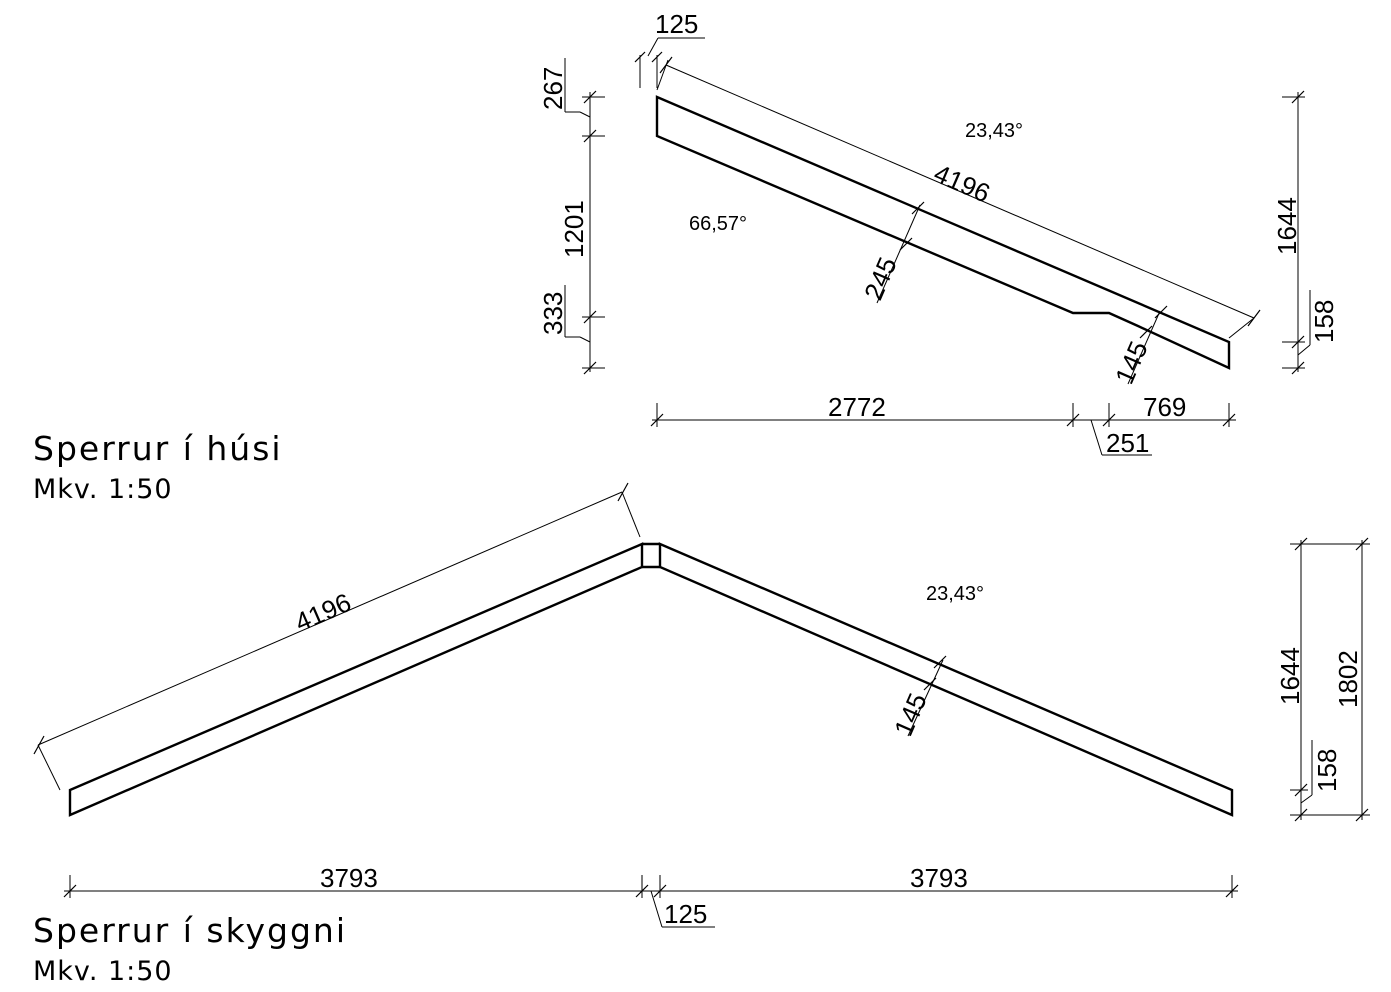  What do you see at coordinates (1327, 770) in the screenshot?
I see `canopy-small-label: 158` at bounding box center [1327, 770].